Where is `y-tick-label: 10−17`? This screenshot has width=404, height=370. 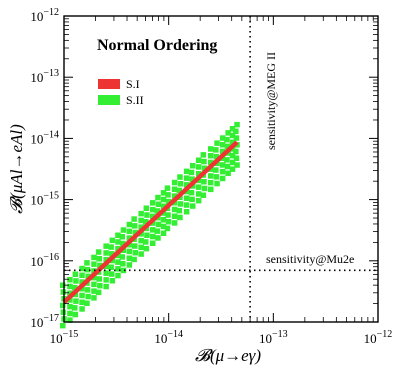 y-tick-label: 10−17 is located at coordinates (44, 321).